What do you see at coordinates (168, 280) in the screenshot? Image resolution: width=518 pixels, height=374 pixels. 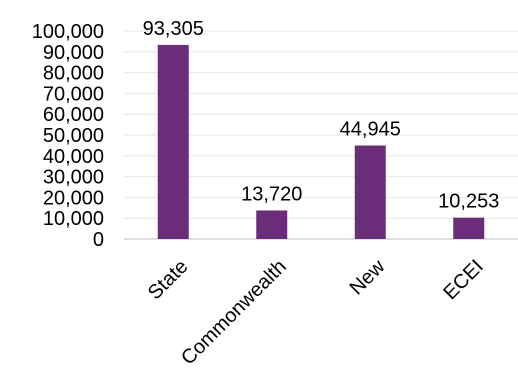 I see `category-label-state: State` at bounding box center [168, 280].